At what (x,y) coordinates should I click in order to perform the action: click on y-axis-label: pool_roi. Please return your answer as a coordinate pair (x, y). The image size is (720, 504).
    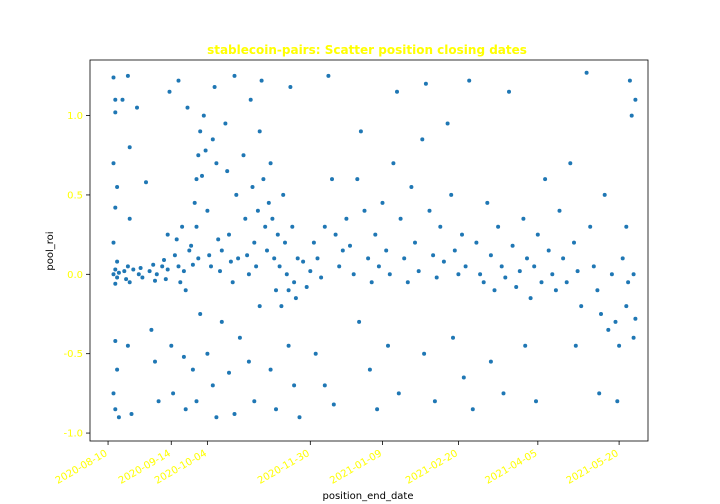
    Looking at the image, I should click on (50, 250).